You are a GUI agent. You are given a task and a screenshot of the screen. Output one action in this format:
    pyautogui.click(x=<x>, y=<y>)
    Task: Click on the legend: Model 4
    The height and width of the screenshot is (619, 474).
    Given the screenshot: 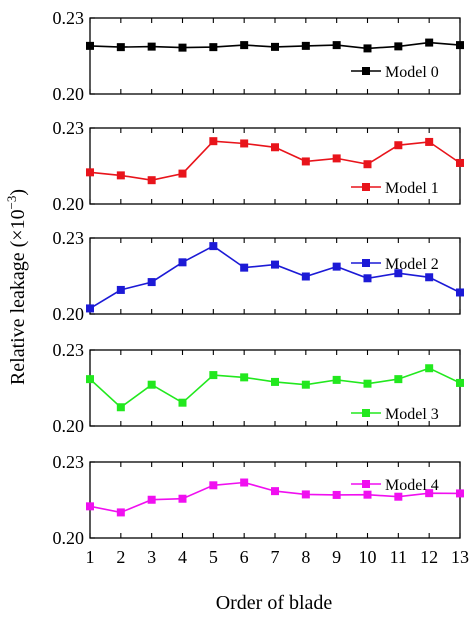 What is the action you would take?
    pyautogui.click(x=395, y=485)
    